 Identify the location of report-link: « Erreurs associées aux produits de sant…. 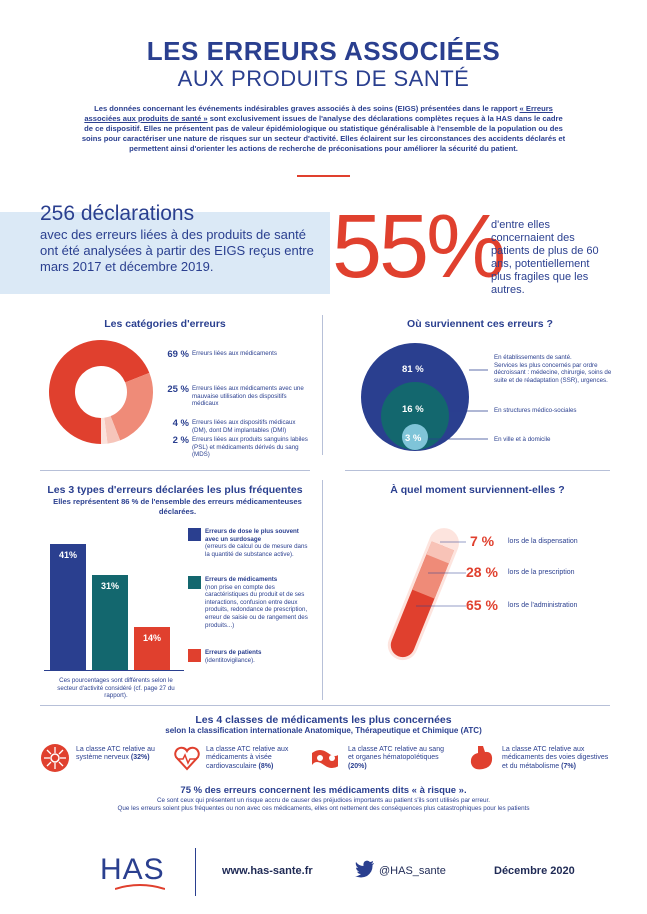
(318, 113).